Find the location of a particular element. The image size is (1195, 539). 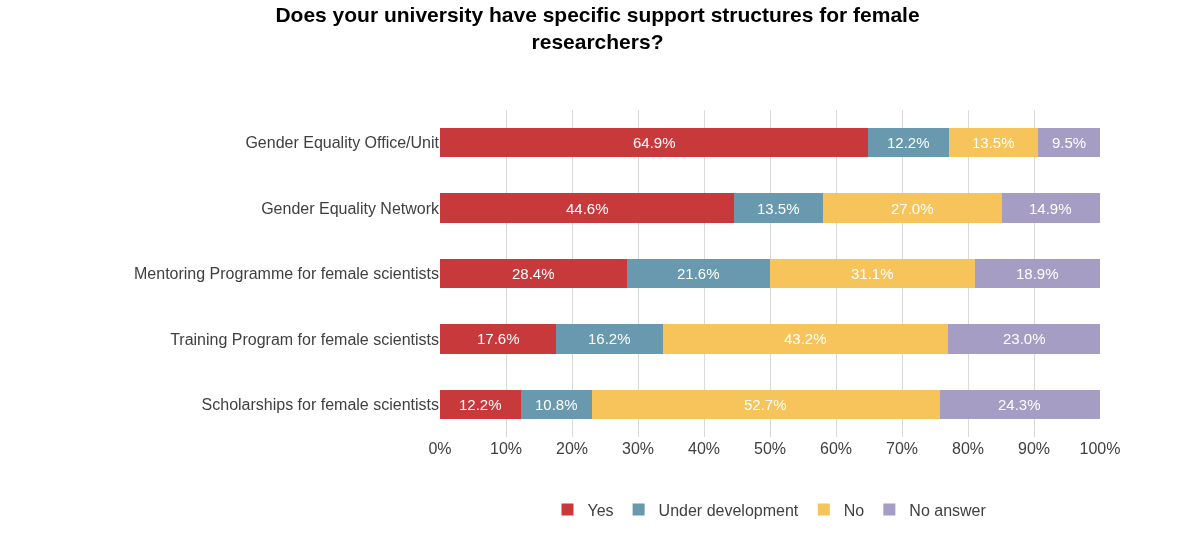

data-label: 16.2% is located at coordinates (609, 338).